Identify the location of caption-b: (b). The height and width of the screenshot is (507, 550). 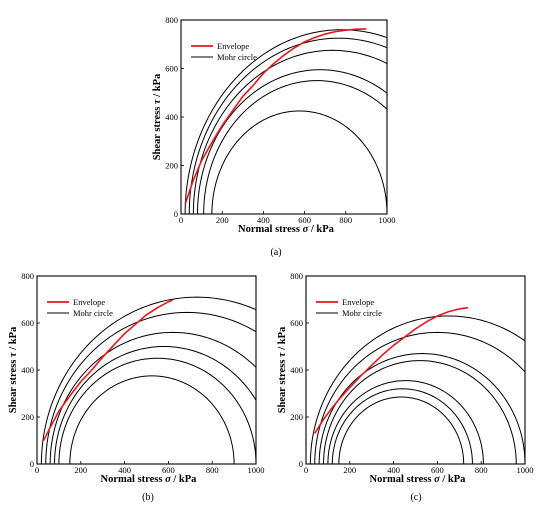
(148, 497).